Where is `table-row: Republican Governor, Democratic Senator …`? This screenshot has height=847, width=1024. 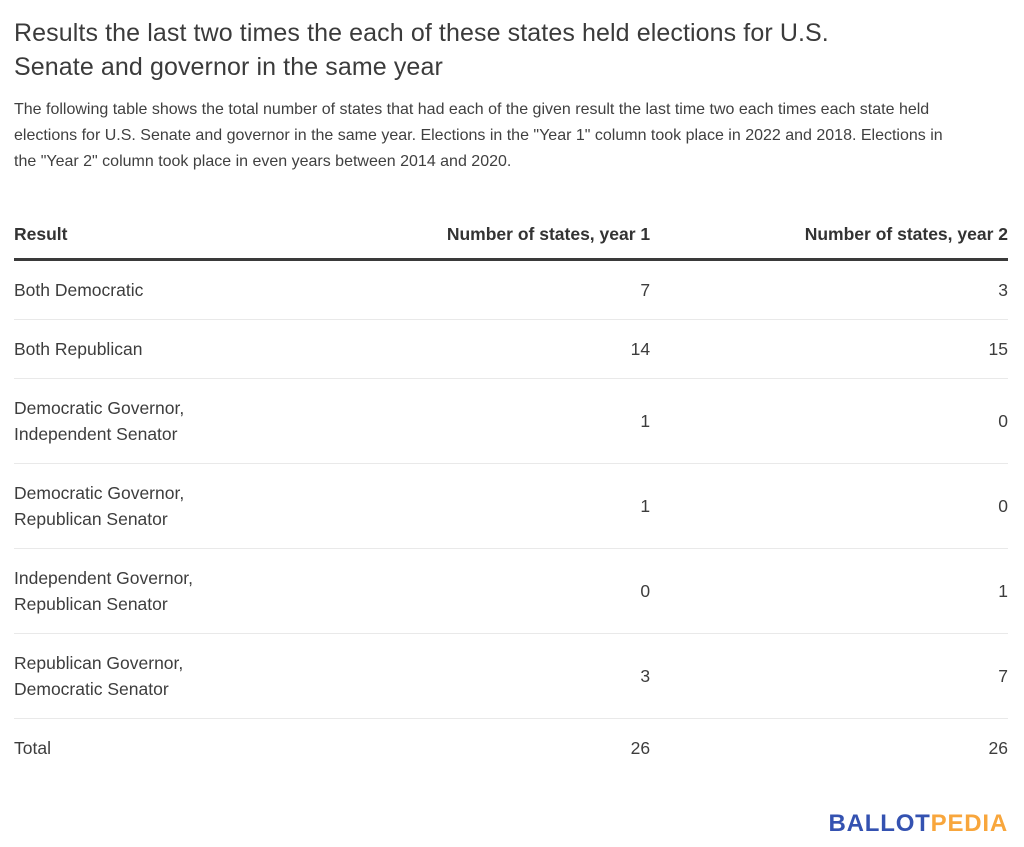 table-row: Republican Governor, Democratic Senator … is located at coordinates (511, 676).